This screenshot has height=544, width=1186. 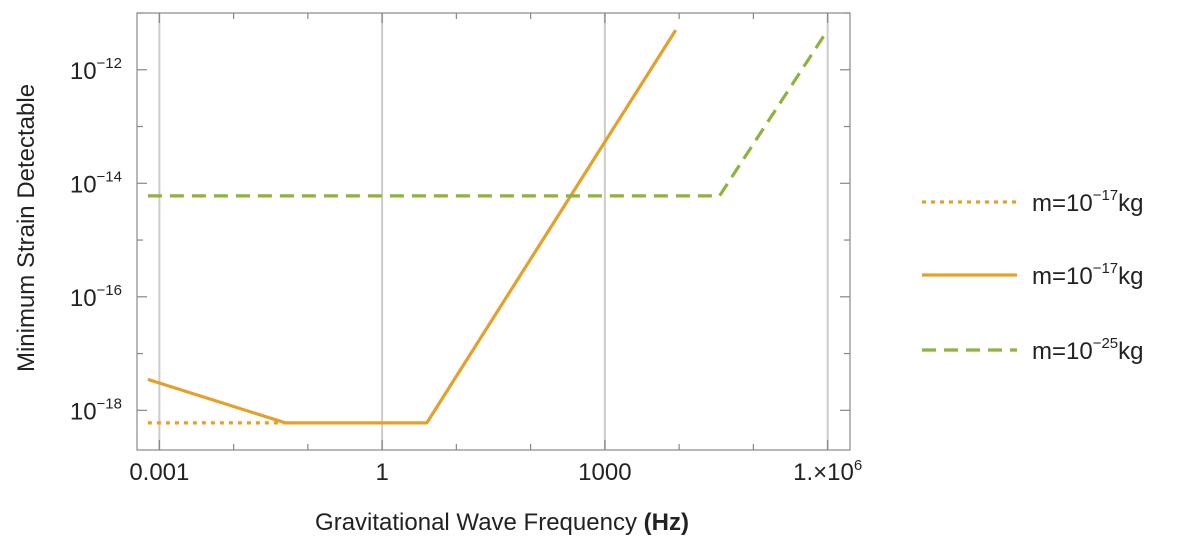 I want to click on legend-label-1: m=10−17kg, so click(x=1088, y=275).